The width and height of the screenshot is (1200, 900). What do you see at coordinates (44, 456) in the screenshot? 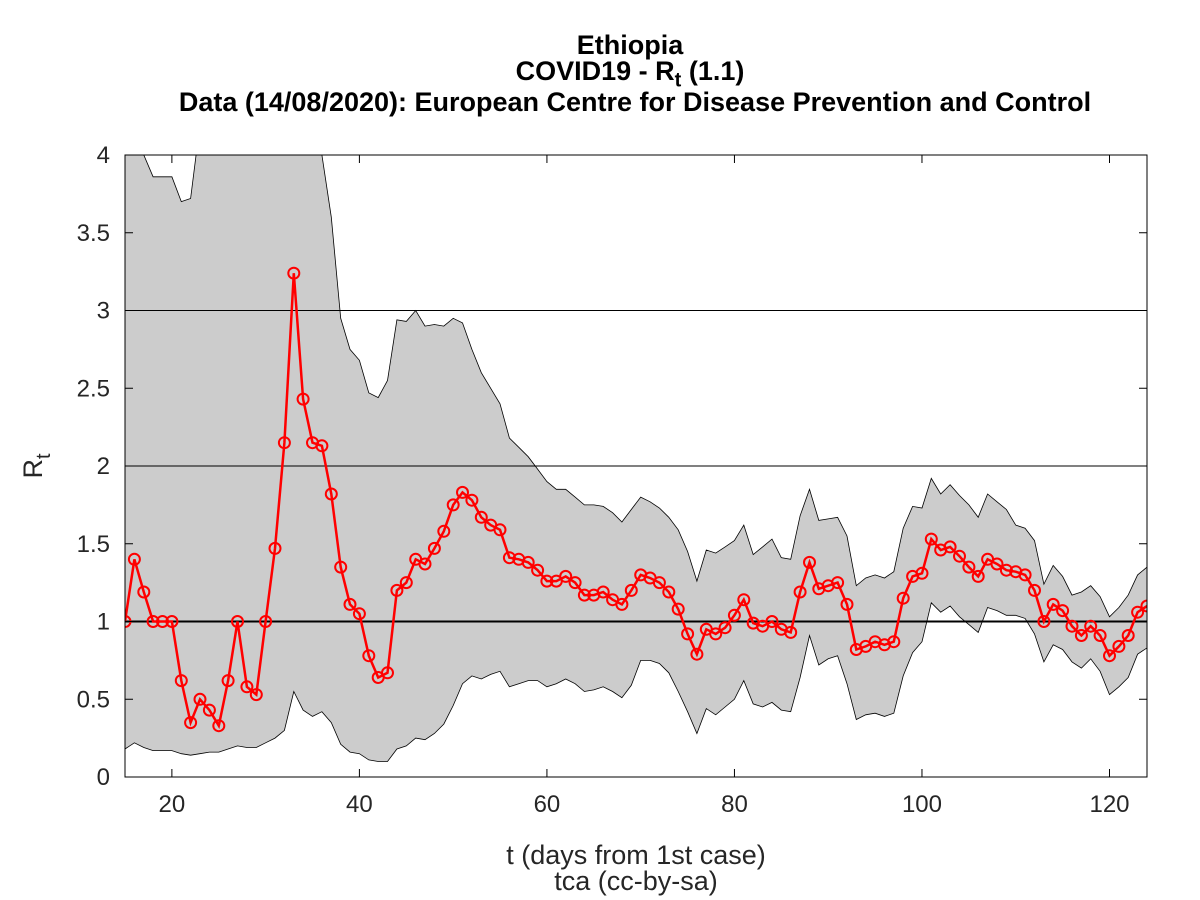
I see `y-axis-label-sub: t` at bounding box center [44, 456].